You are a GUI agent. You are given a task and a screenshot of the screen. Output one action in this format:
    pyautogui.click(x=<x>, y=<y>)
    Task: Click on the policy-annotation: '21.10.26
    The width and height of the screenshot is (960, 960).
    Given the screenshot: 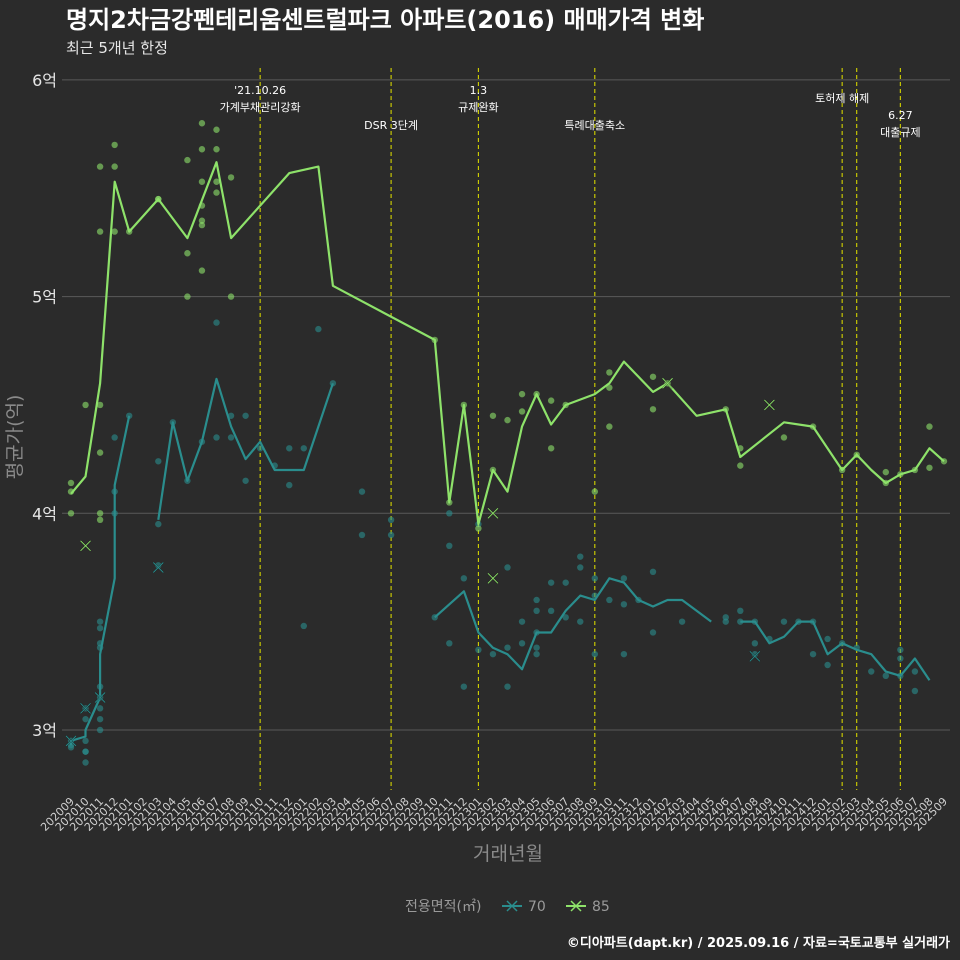 What is the action you would take?
    pyautogui.click(x=260, y=90)
    